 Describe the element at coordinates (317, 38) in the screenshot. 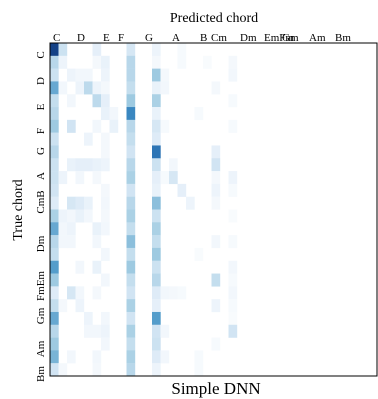

I see `x-tick-label: Am` at that location.